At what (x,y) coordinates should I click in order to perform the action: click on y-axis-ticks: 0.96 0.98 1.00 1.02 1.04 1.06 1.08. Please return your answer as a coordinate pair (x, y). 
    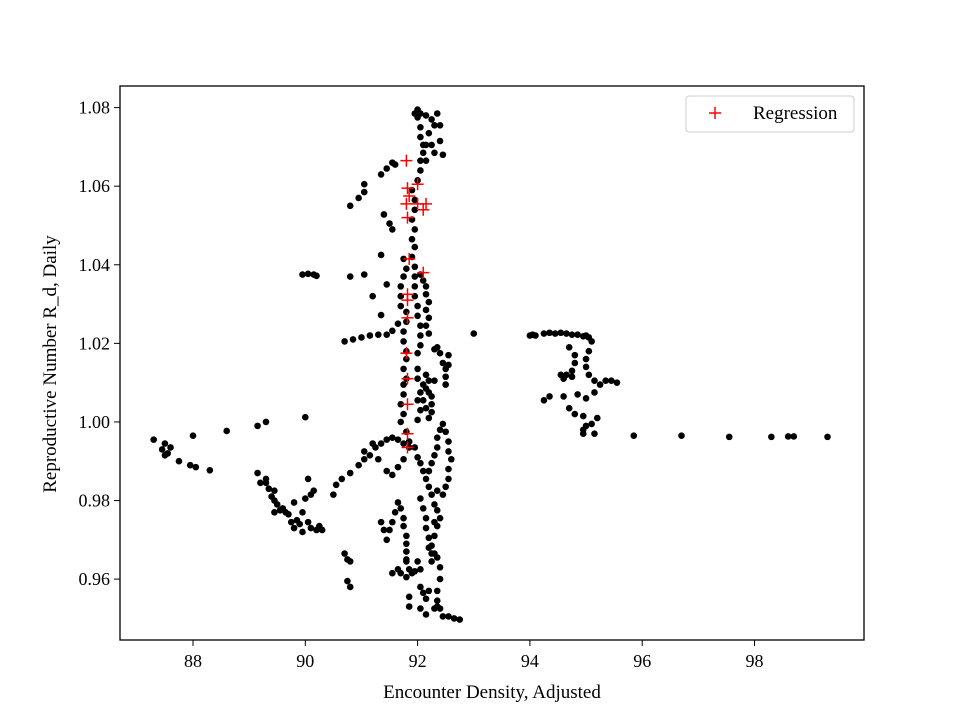
    Looking at the image, I should click on (99, 343).